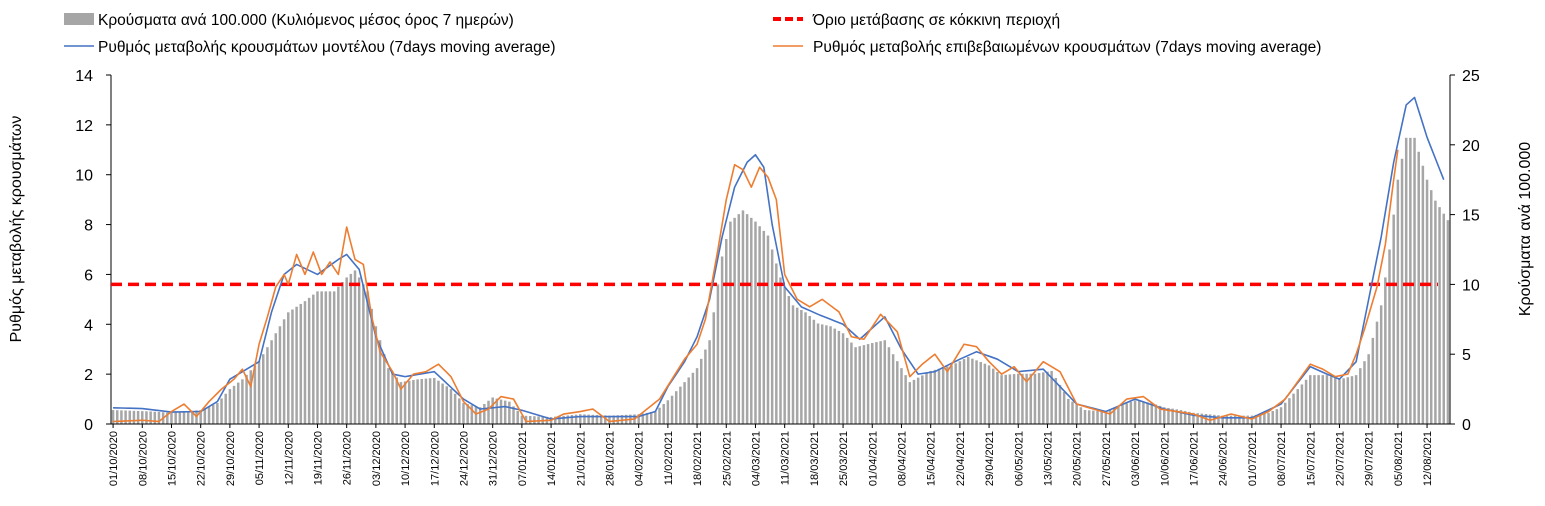 The width and height of the screenshot is (1545, 506). I want to click on x-tick-label: 05/08/2021, so click(1399, 458).